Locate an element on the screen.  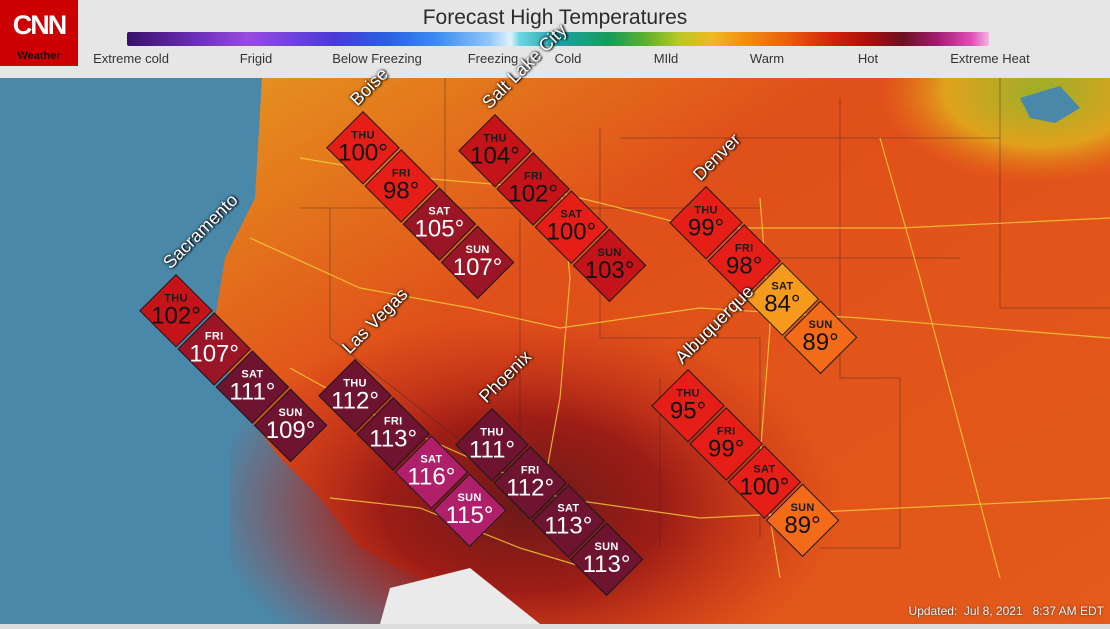
forecast-high-temp: 115° is located at coordinates (469, 515).